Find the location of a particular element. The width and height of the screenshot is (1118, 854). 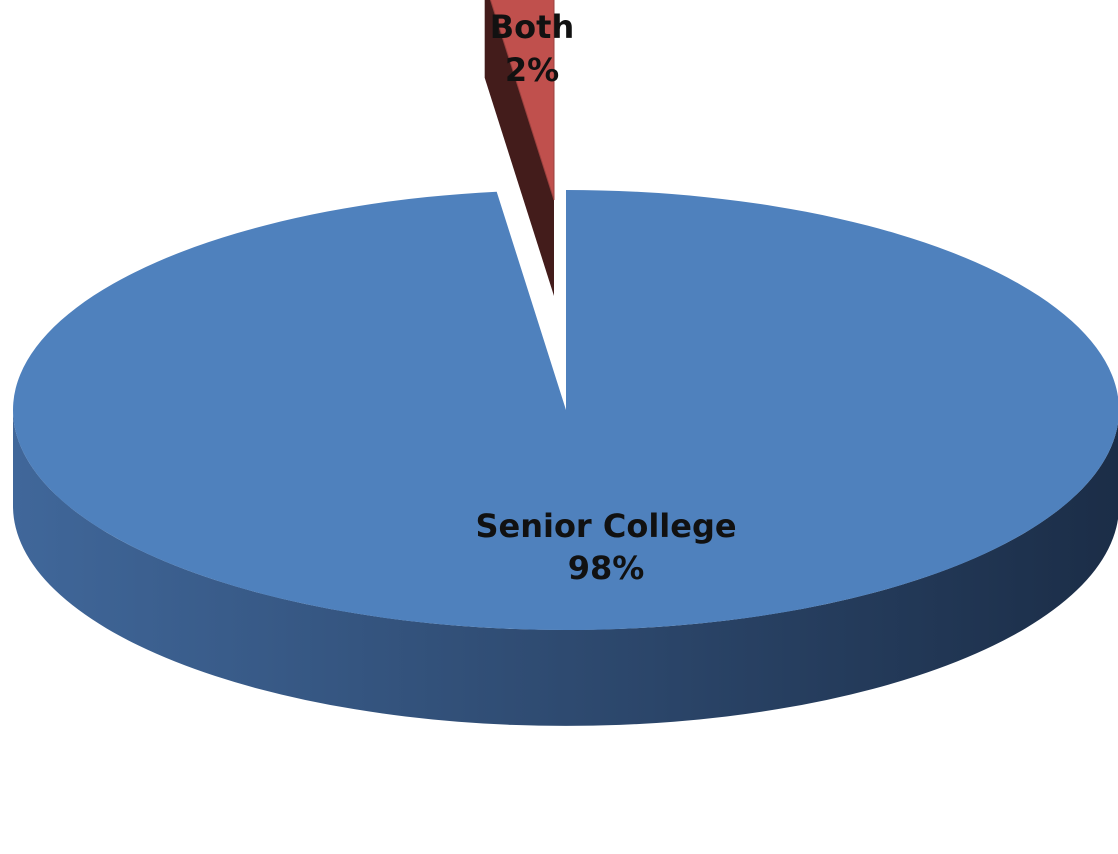

pie-slice-side-both is located at coordinates (519, 148).